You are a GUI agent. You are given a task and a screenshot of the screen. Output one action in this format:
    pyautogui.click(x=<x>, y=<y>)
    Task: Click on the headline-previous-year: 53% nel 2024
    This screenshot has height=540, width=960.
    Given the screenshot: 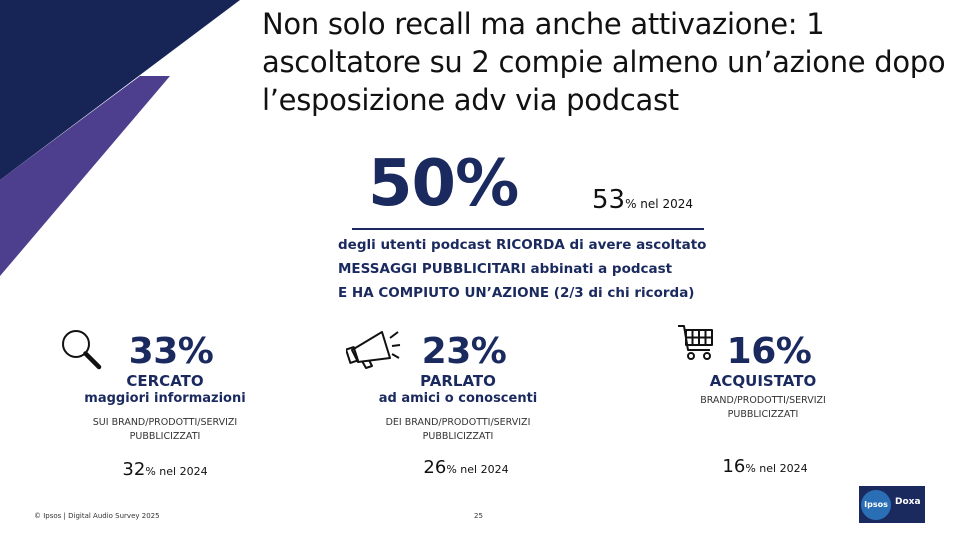 What is the action you would take?
    pyautogui.click(x=642, y=202)
    